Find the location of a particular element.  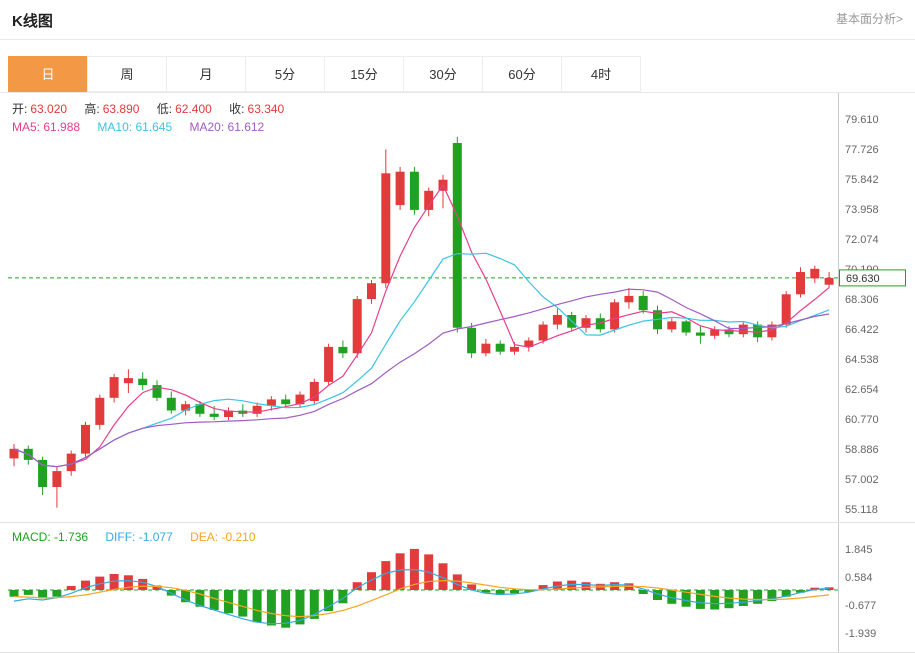

svg-text: -0.677 is located at coordinates (860, 606).